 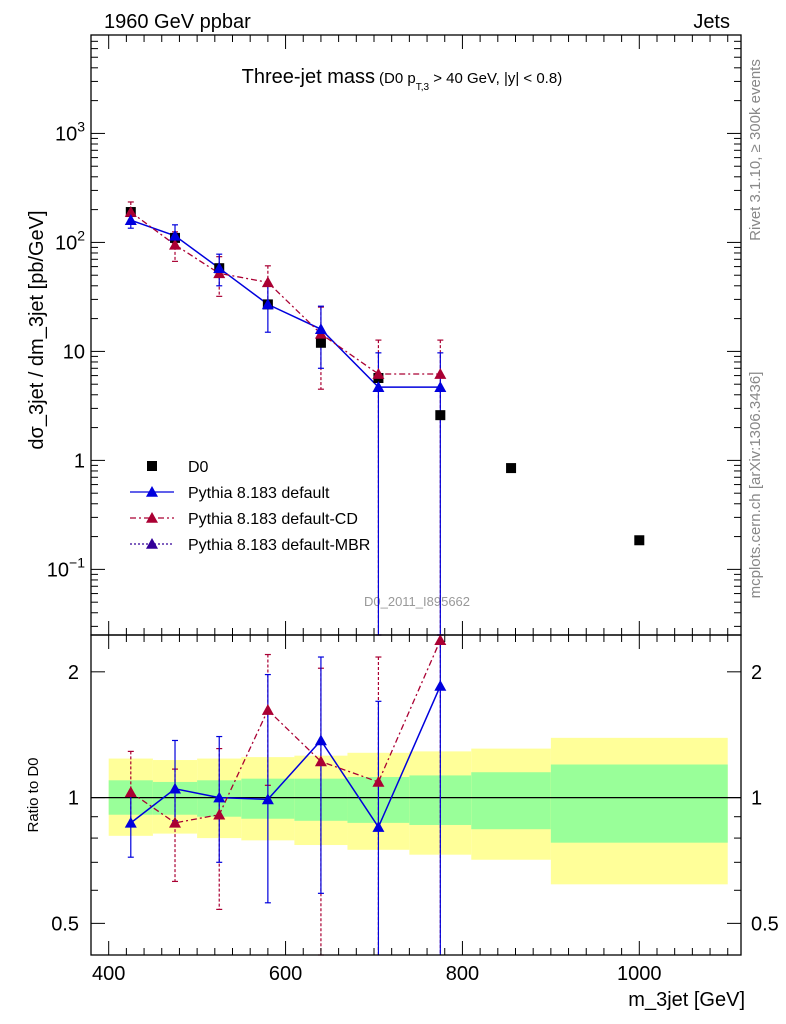 I want to click on header-right: Jets, so click(x=711, y=22).